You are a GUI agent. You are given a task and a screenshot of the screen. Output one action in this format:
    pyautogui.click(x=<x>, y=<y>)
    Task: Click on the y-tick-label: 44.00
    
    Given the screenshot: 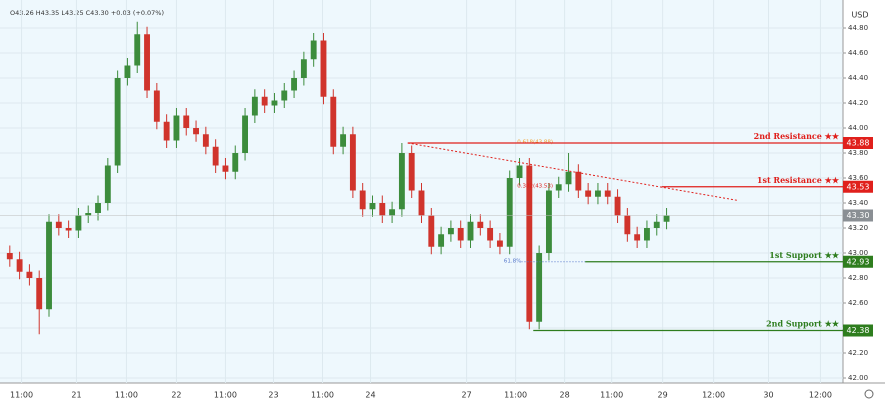 What is the action you would take?
    pyautogui.click(x=858, y=128)
    